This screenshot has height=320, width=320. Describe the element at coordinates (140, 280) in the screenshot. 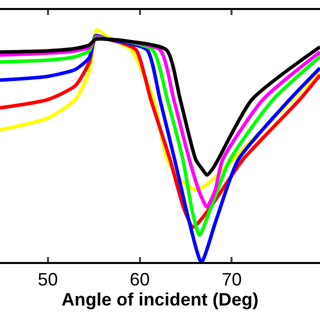

I see `x-tick-label: 60` at that location.